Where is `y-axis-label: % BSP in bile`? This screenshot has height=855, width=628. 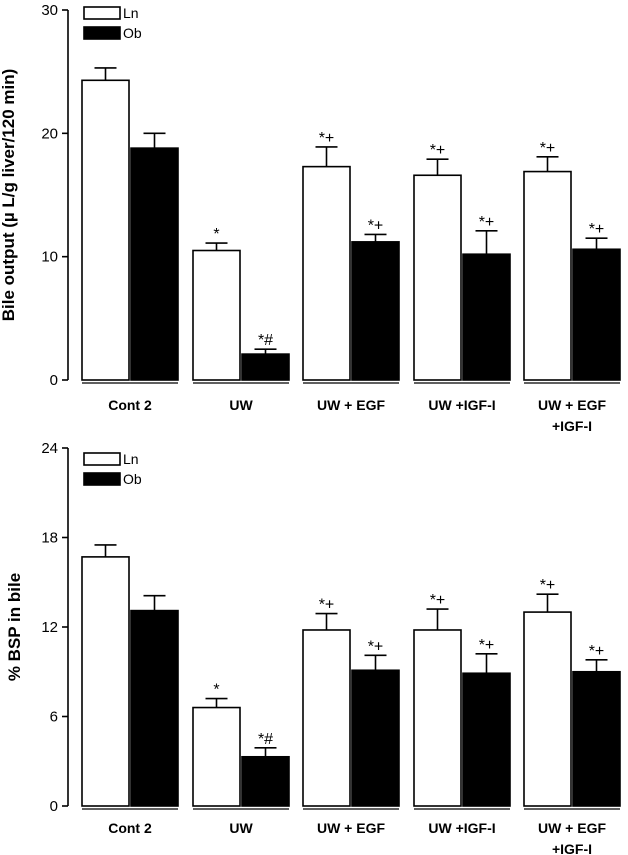
y-axis-label: % BSP in bile is located at coordinates (14, 627).